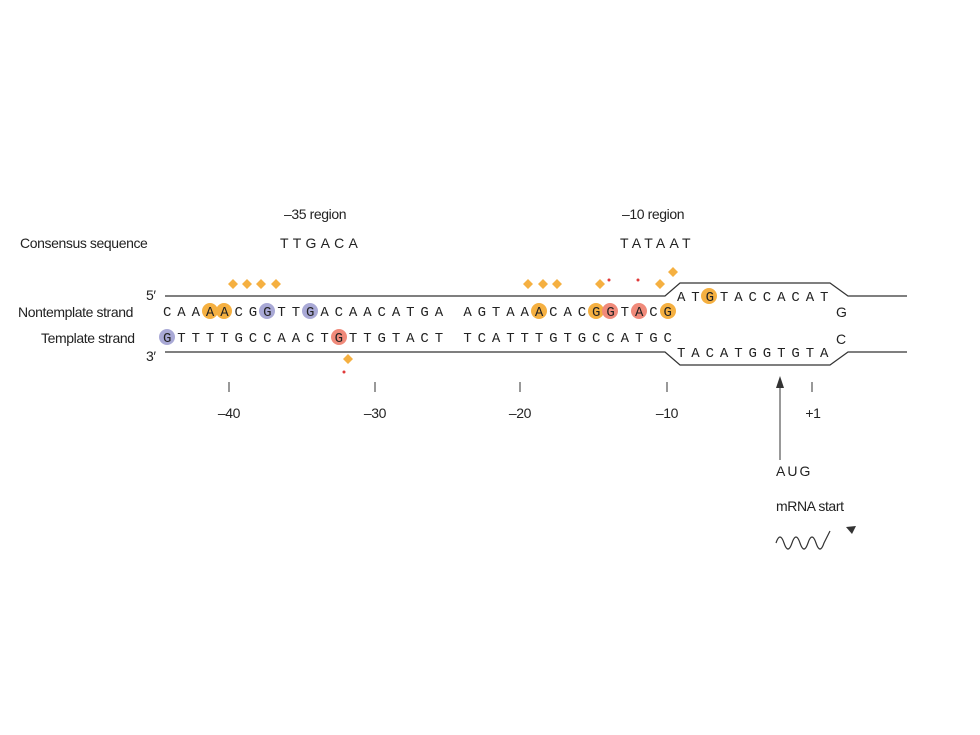 This screenshot has height=735, width=980. I want to click on bubble-sequence: ATGTACCACAT, so click(755, 298).